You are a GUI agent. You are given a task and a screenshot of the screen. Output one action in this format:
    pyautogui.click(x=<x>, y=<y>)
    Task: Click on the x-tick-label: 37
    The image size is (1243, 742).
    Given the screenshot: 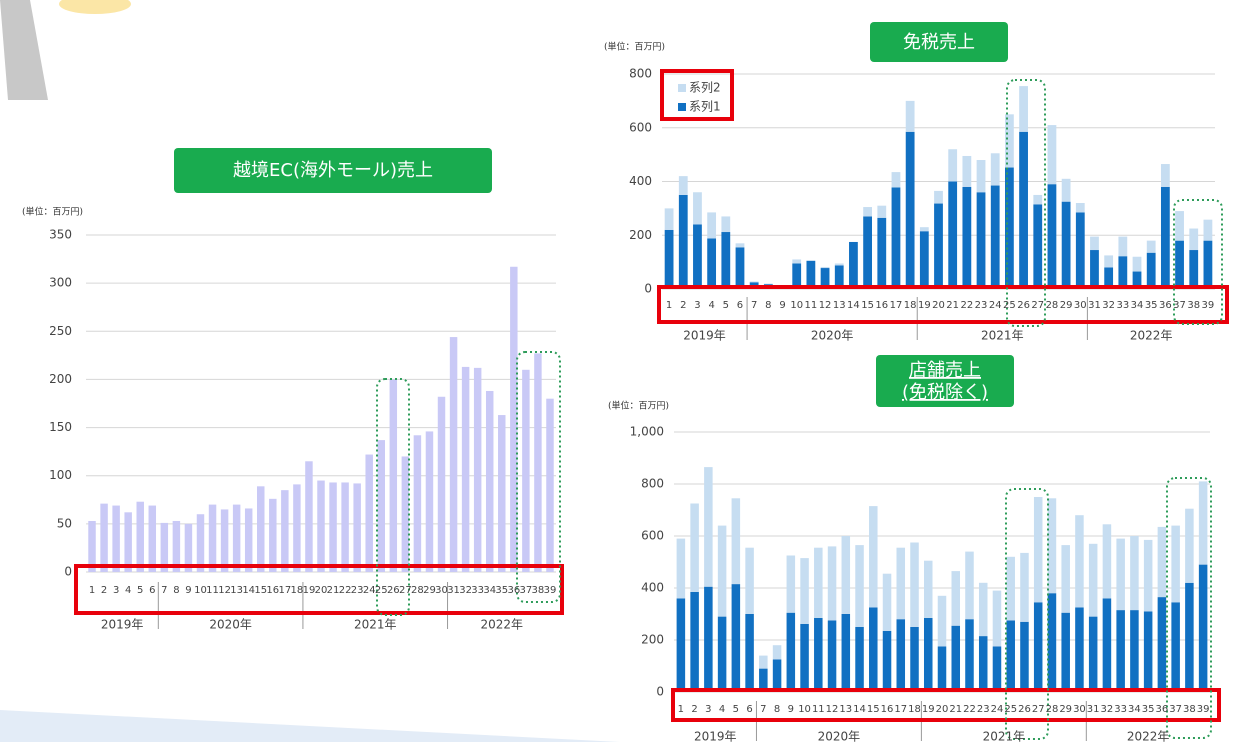 What is the action you would take?
    pyautogui.click(x=526, y=590)
    